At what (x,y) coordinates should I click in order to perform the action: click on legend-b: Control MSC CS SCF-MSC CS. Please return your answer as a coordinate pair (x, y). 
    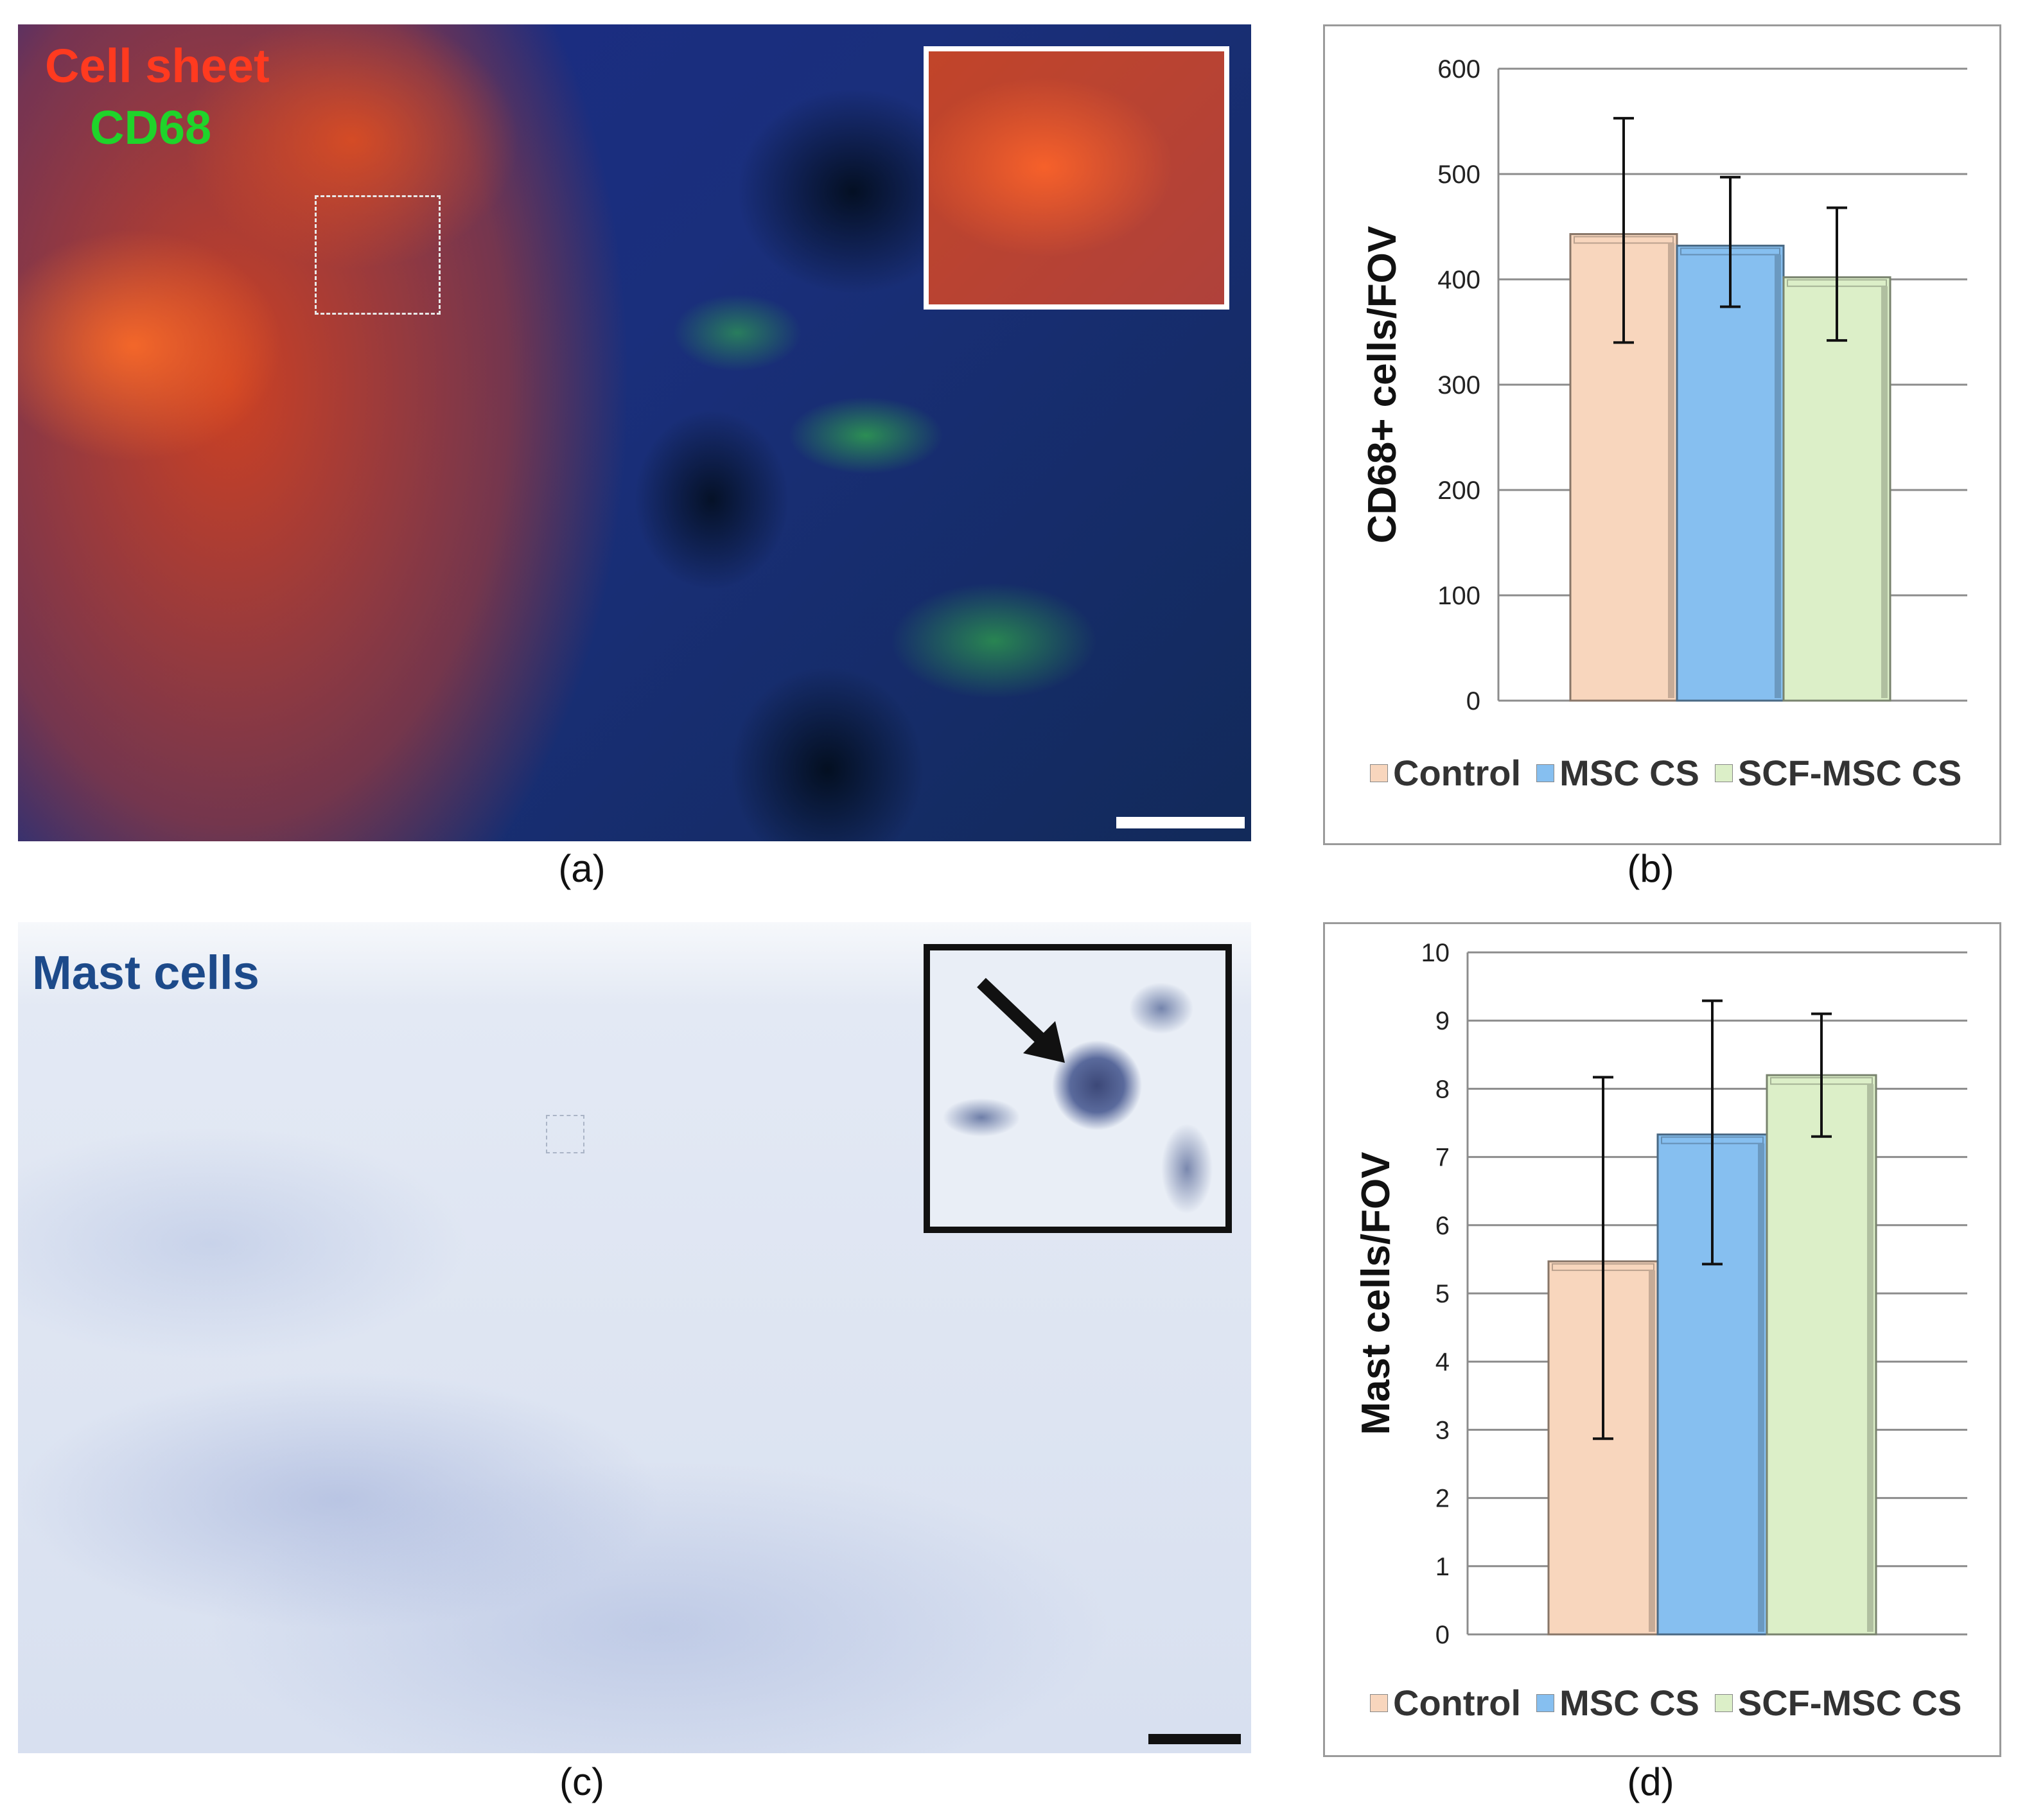
    Looking at the image, I should click on (1673, 773).